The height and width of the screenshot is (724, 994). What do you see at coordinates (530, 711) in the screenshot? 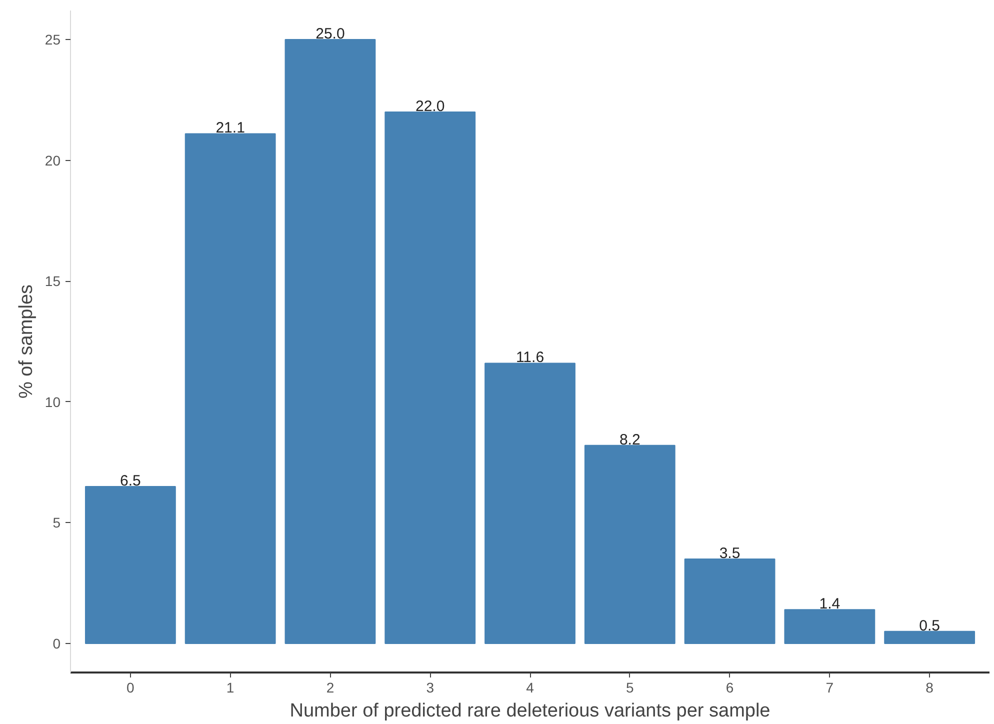
I see `x-axis-title: Number of predicted rare deleterious variants per sample` at bounding box center [530, 711].